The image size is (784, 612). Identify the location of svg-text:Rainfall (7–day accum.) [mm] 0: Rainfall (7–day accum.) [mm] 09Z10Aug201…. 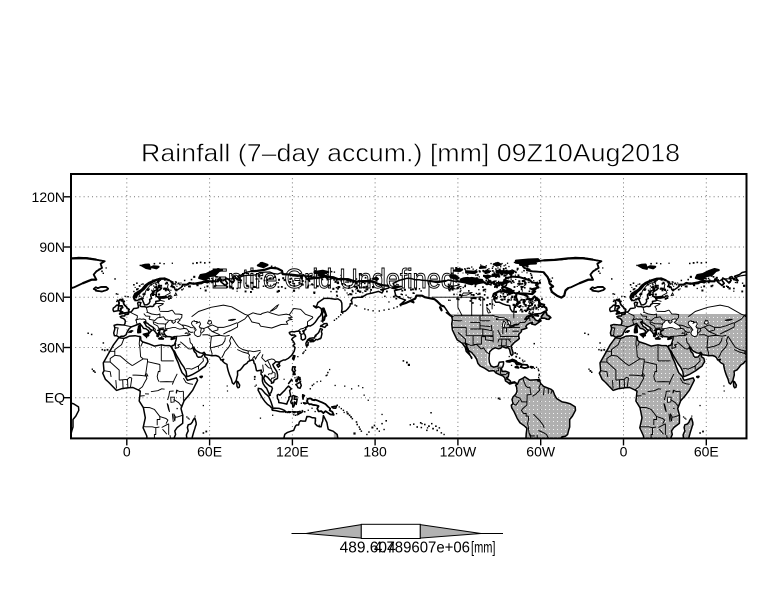
(410, 154).